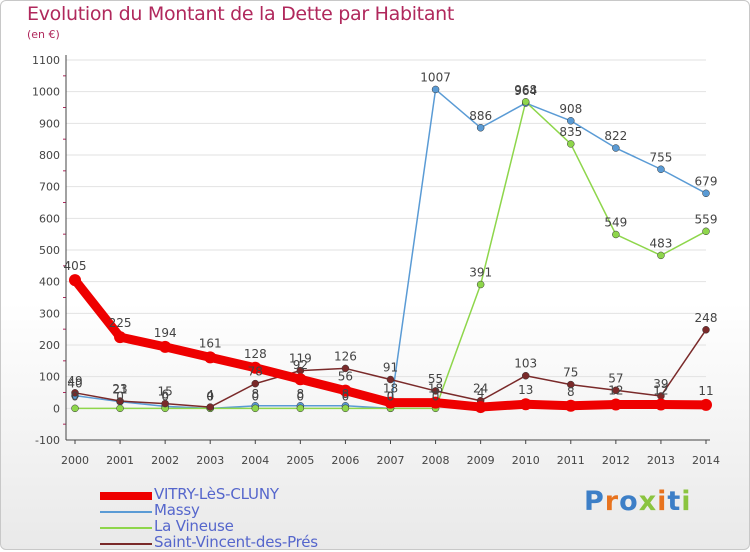  I want to click on y-tick-label: 400, so click(49, 282).